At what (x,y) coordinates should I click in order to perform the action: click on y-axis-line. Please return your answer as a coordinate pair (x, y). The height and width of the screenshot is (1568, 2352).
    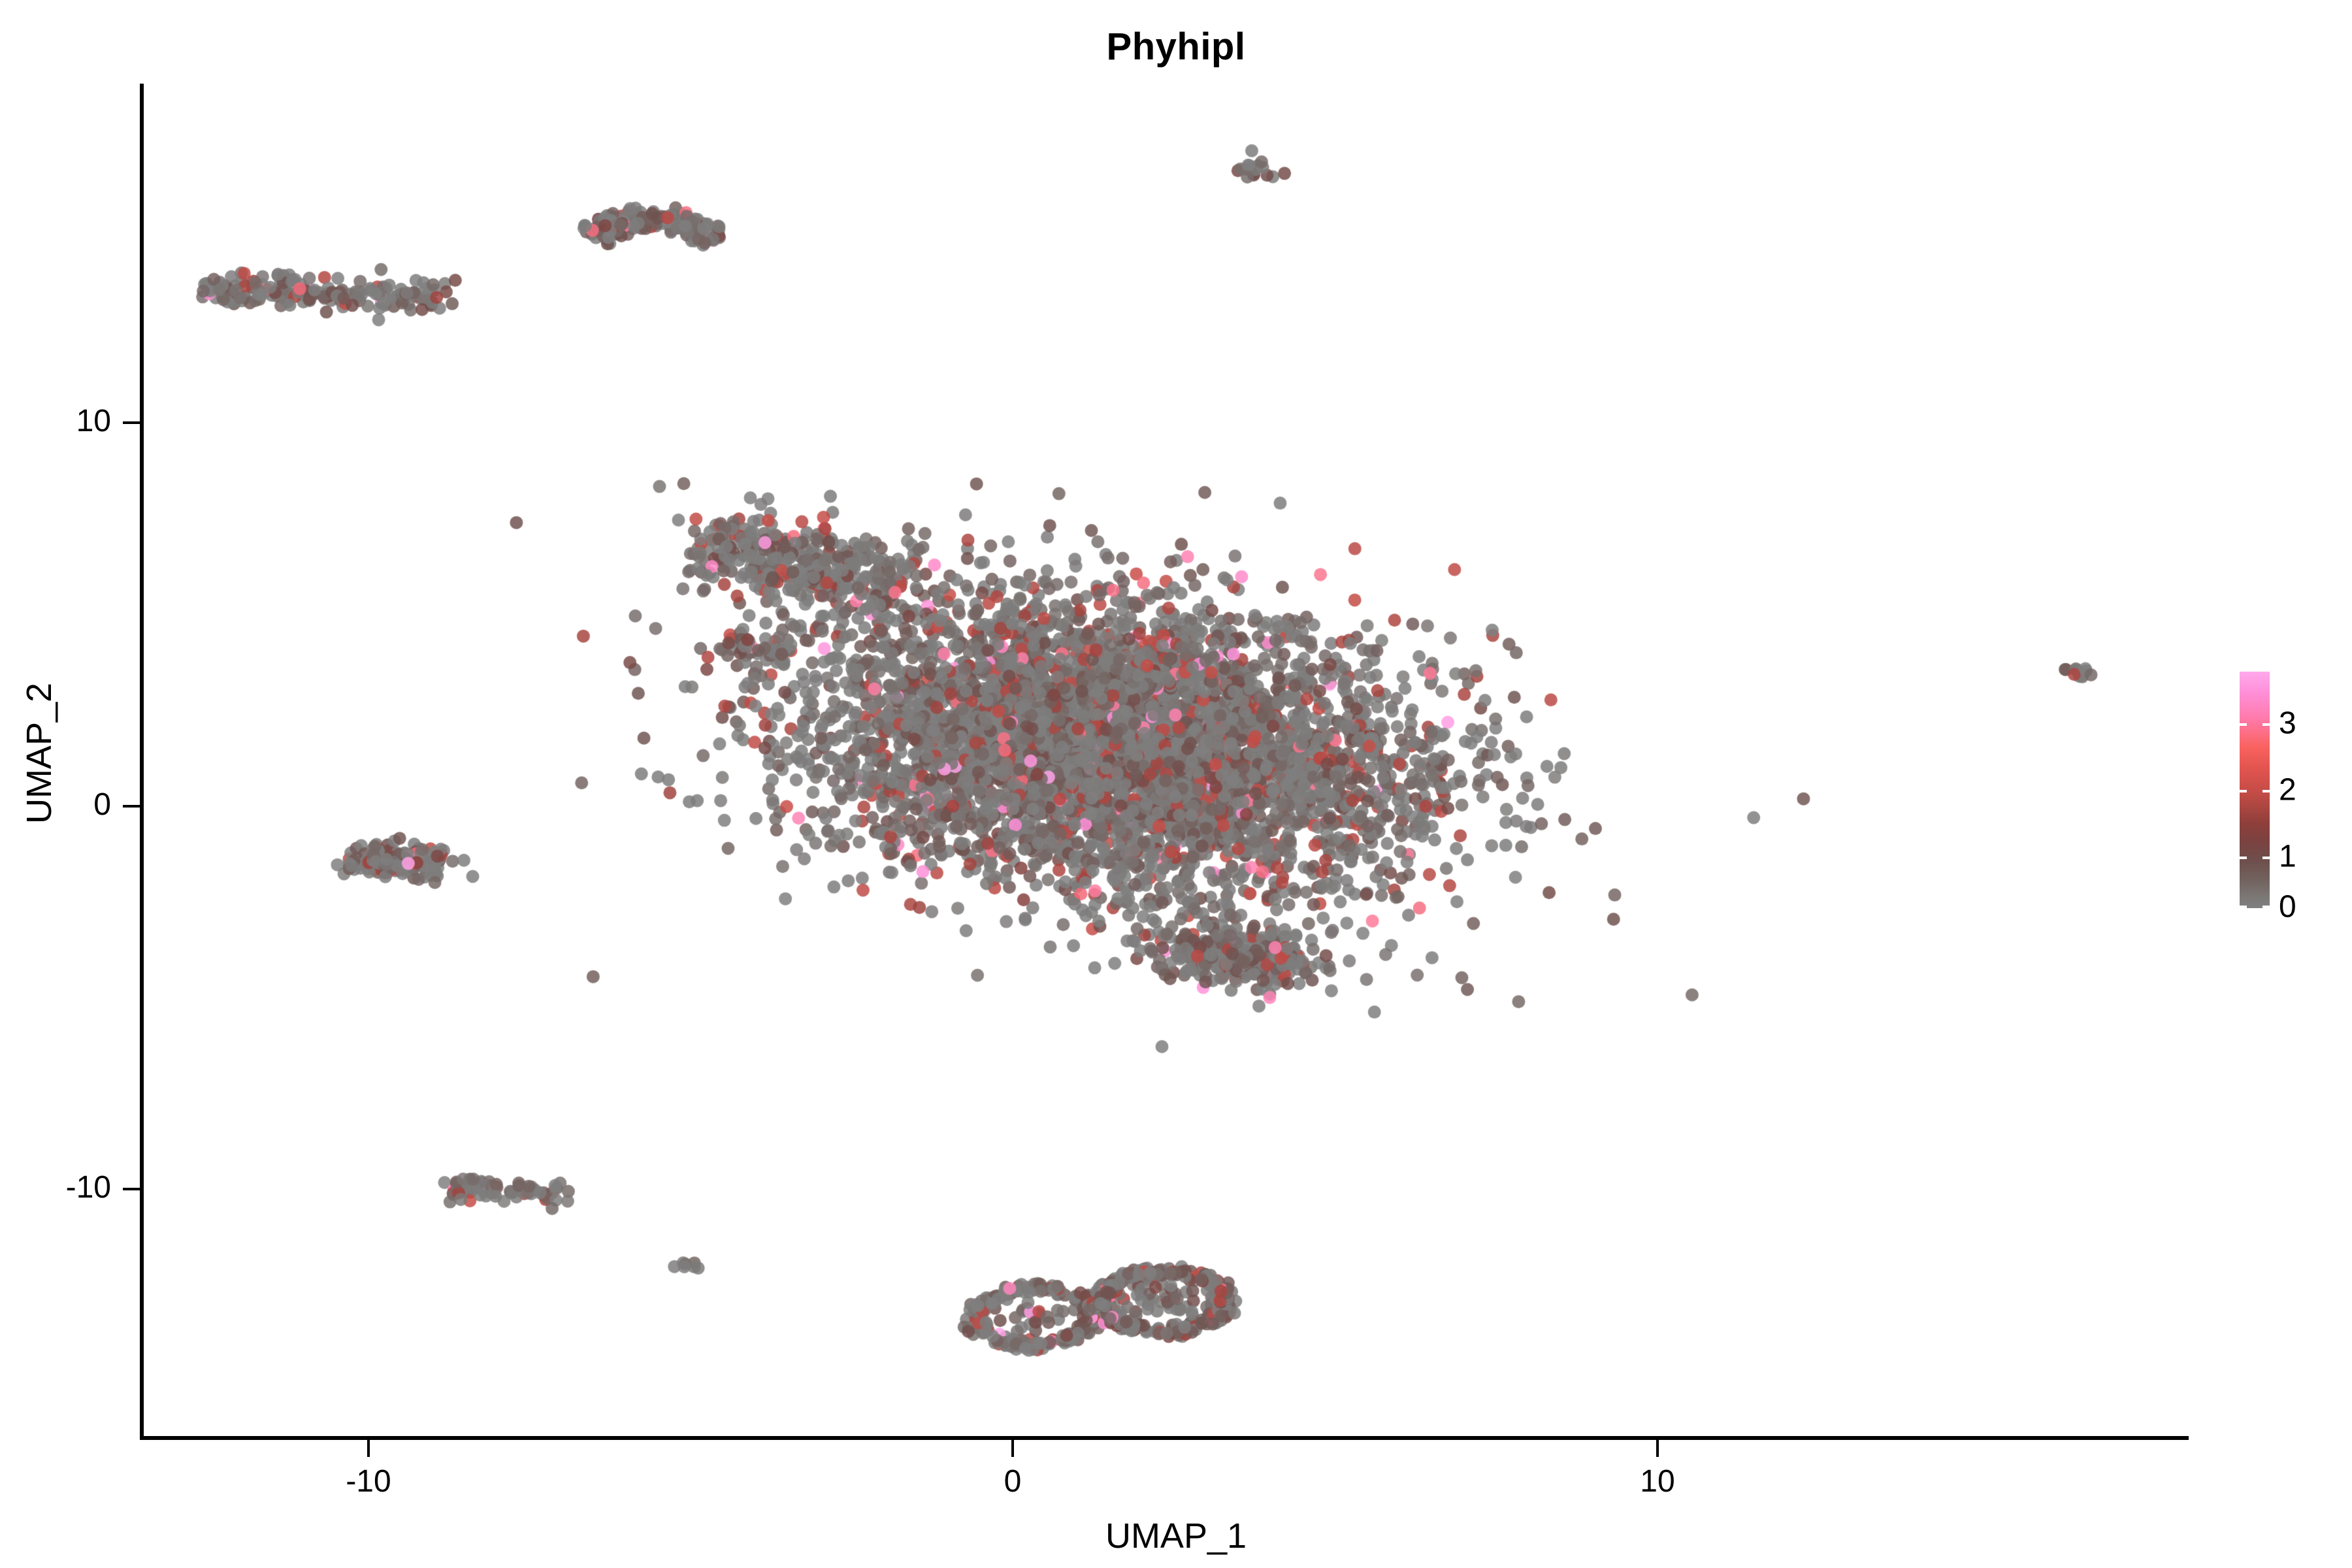
    Looking at the image, I should click on (142, 761).